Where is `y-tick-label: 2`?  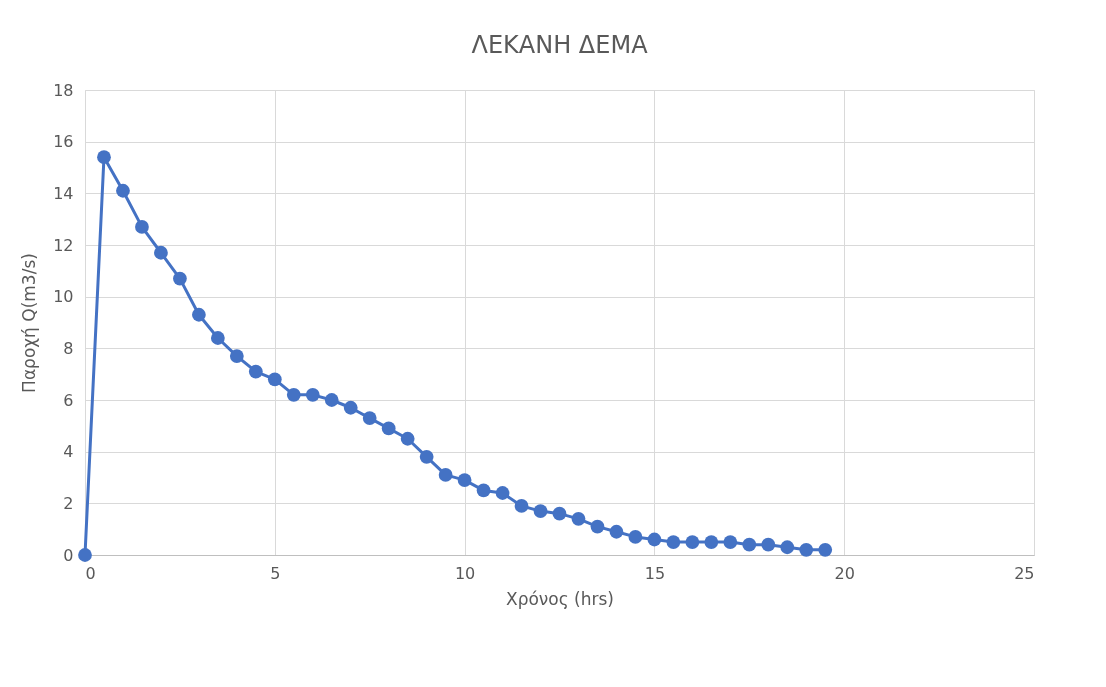
y-tick-label: 2 is located at coordinates (68, 503).